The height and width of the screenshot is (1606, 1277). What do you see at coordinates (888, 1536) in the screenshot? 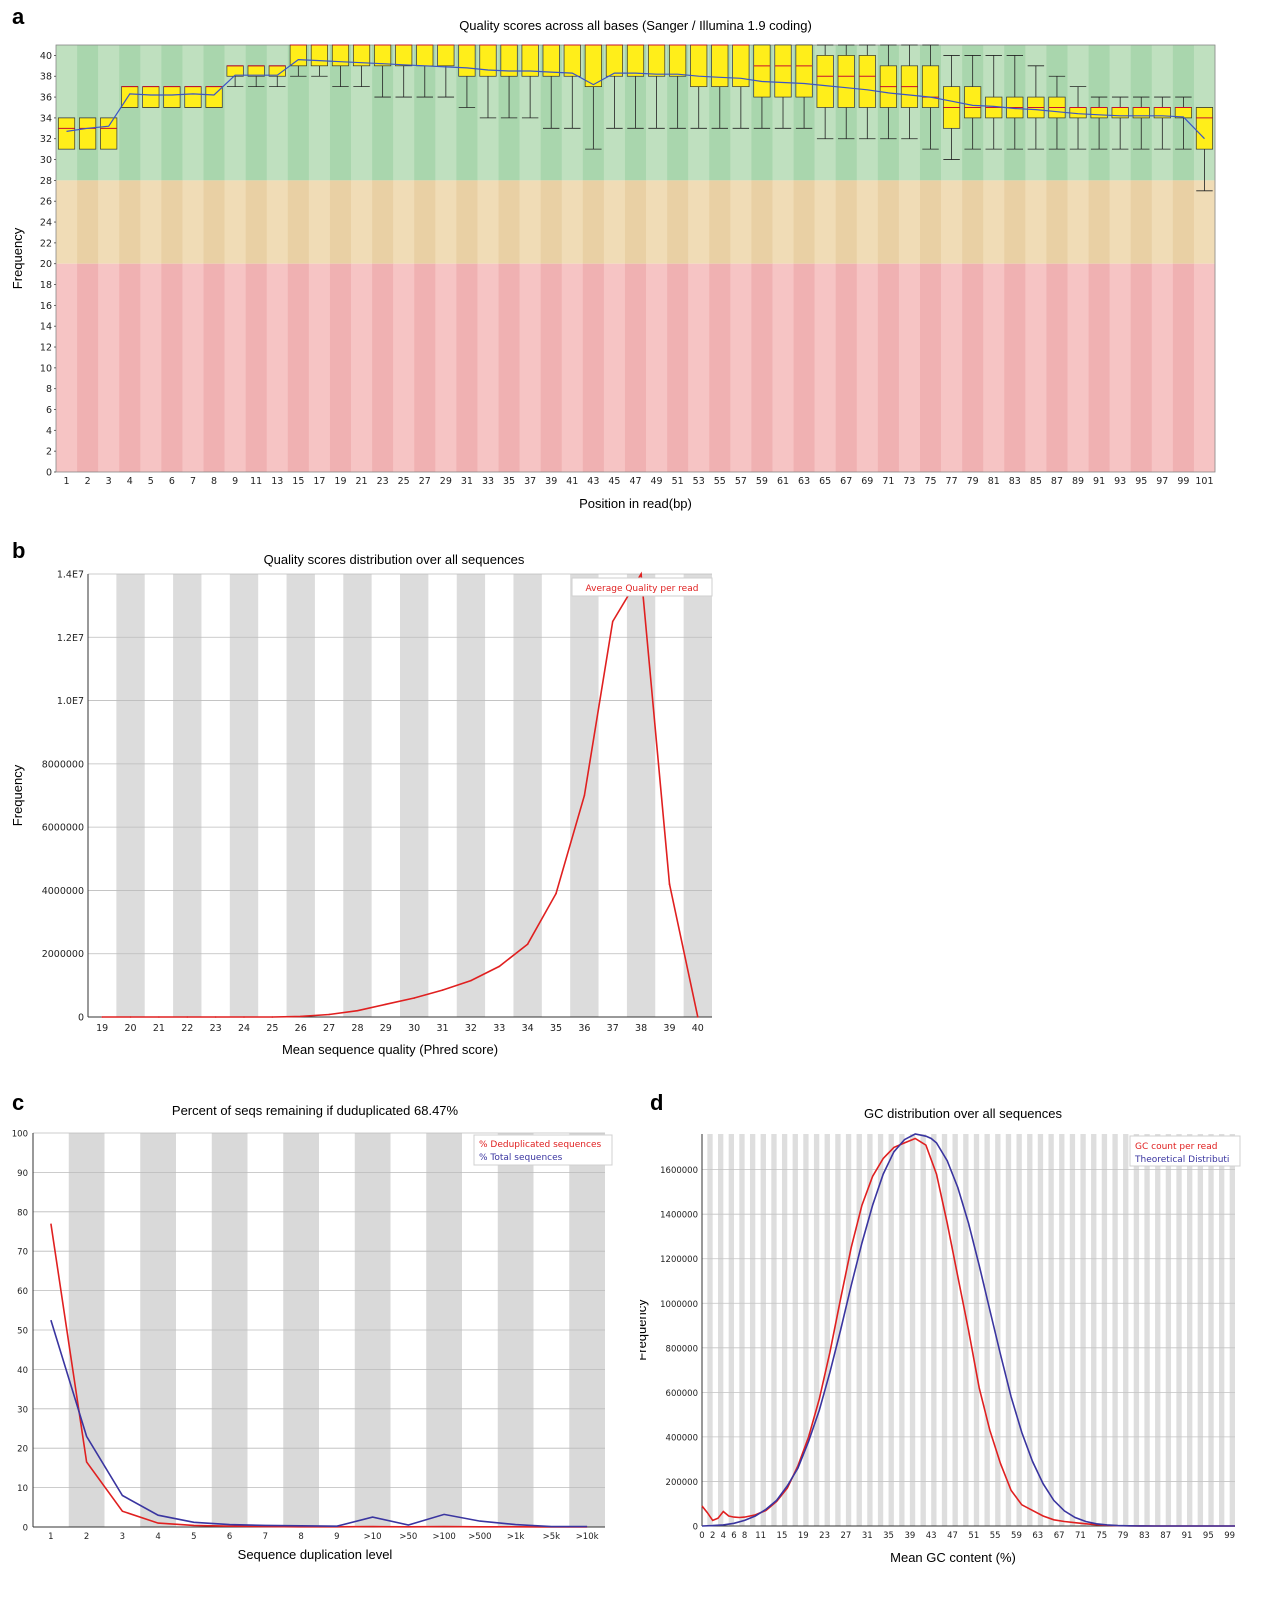
I see `xtick-d-11: 35` at bounding box center [888, 1536].